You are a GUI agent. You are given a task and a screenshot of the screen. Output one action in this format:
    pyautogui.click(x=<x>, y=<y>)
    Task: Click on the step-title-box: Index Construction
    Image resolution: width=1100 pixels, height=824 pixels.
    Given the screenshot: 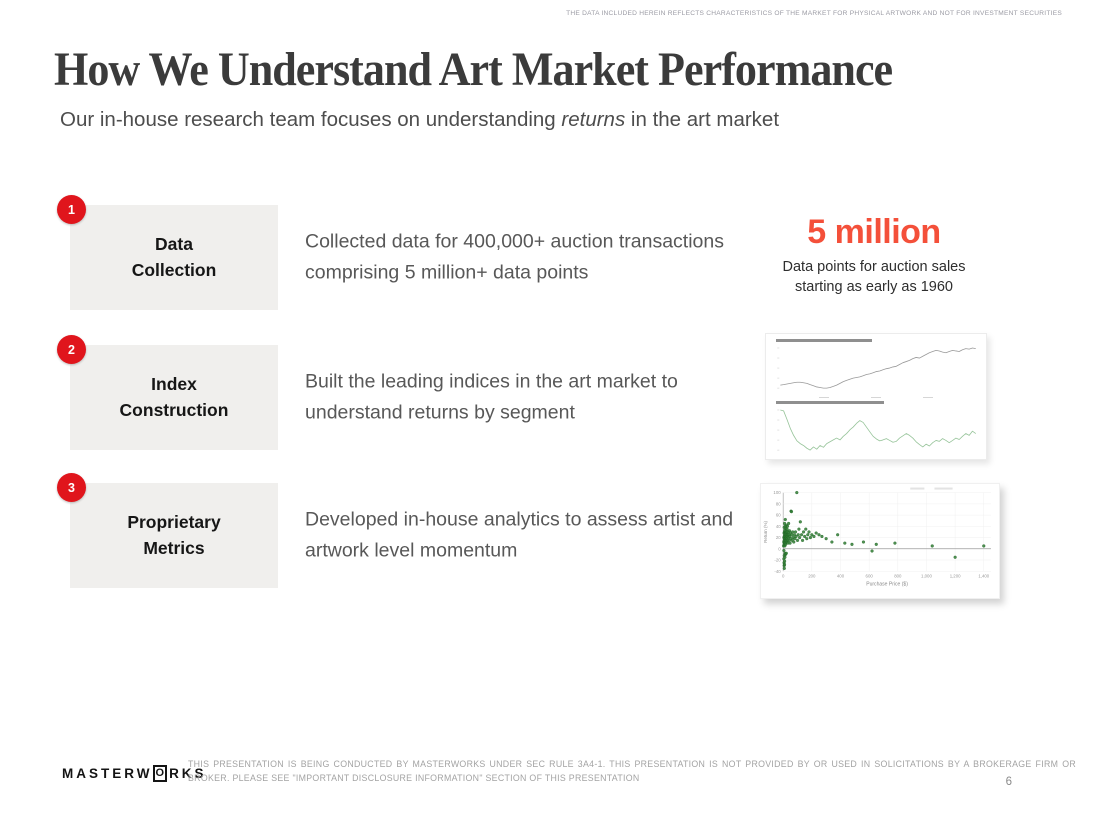 What is the action you would take?
    pyautogui.click(x=174, y=397)
    